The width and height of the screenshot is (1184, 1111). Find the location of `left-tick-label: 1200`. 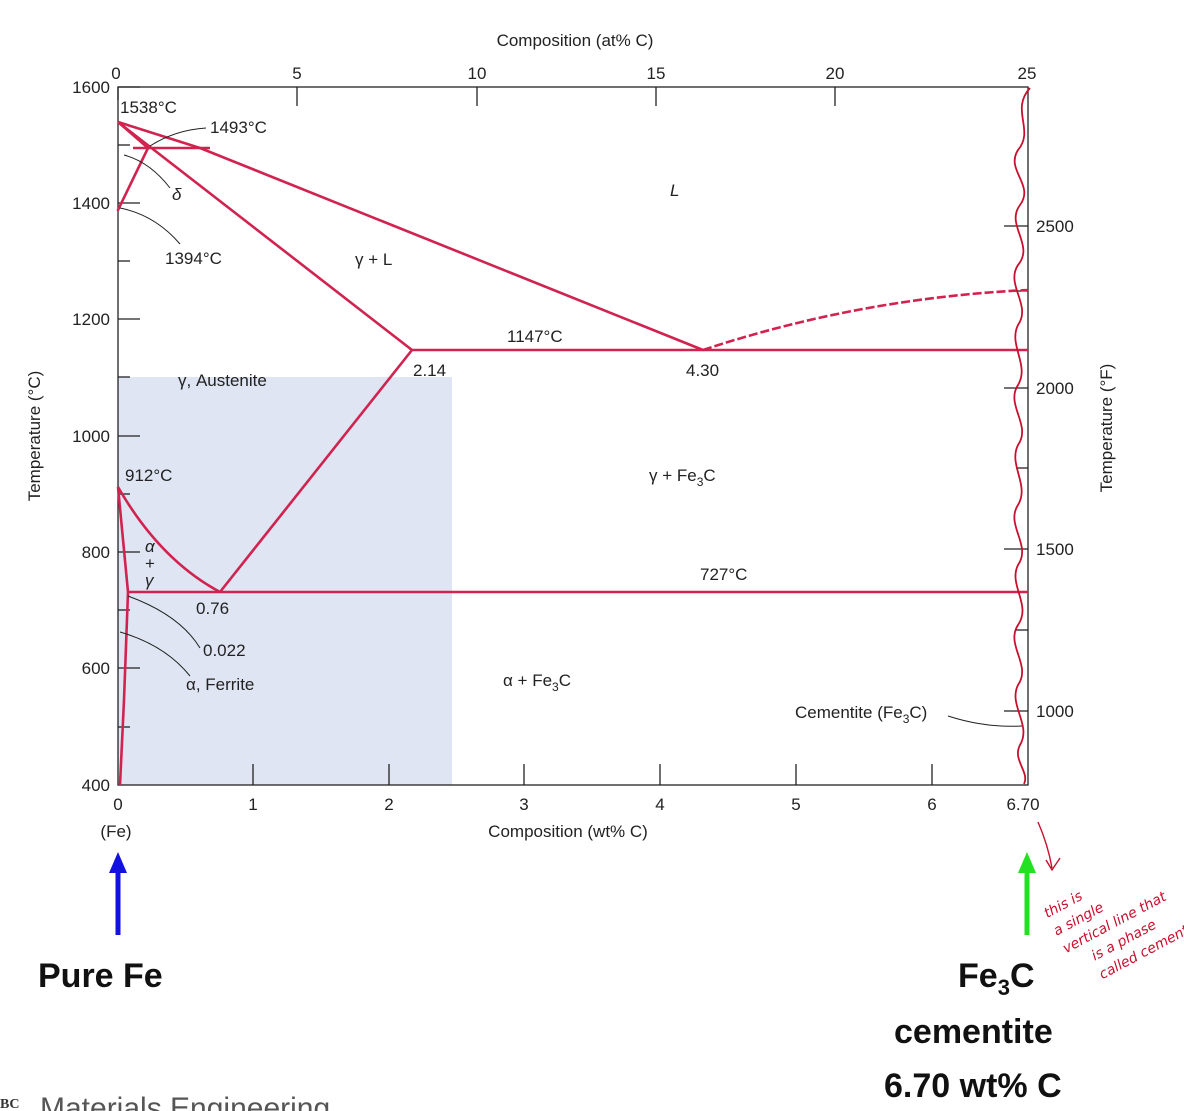

left-tick-label: 1200 is located at coordinates (91, 319).